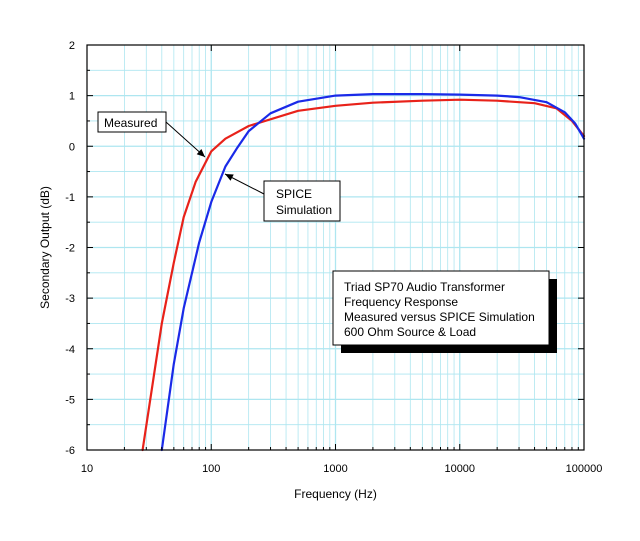 This screenshot has width=640, height=541. What do you see at coordinates (335, 469) in the screenshot?
I see `x-tick-label: 1000` at bounding box center [335, 469].